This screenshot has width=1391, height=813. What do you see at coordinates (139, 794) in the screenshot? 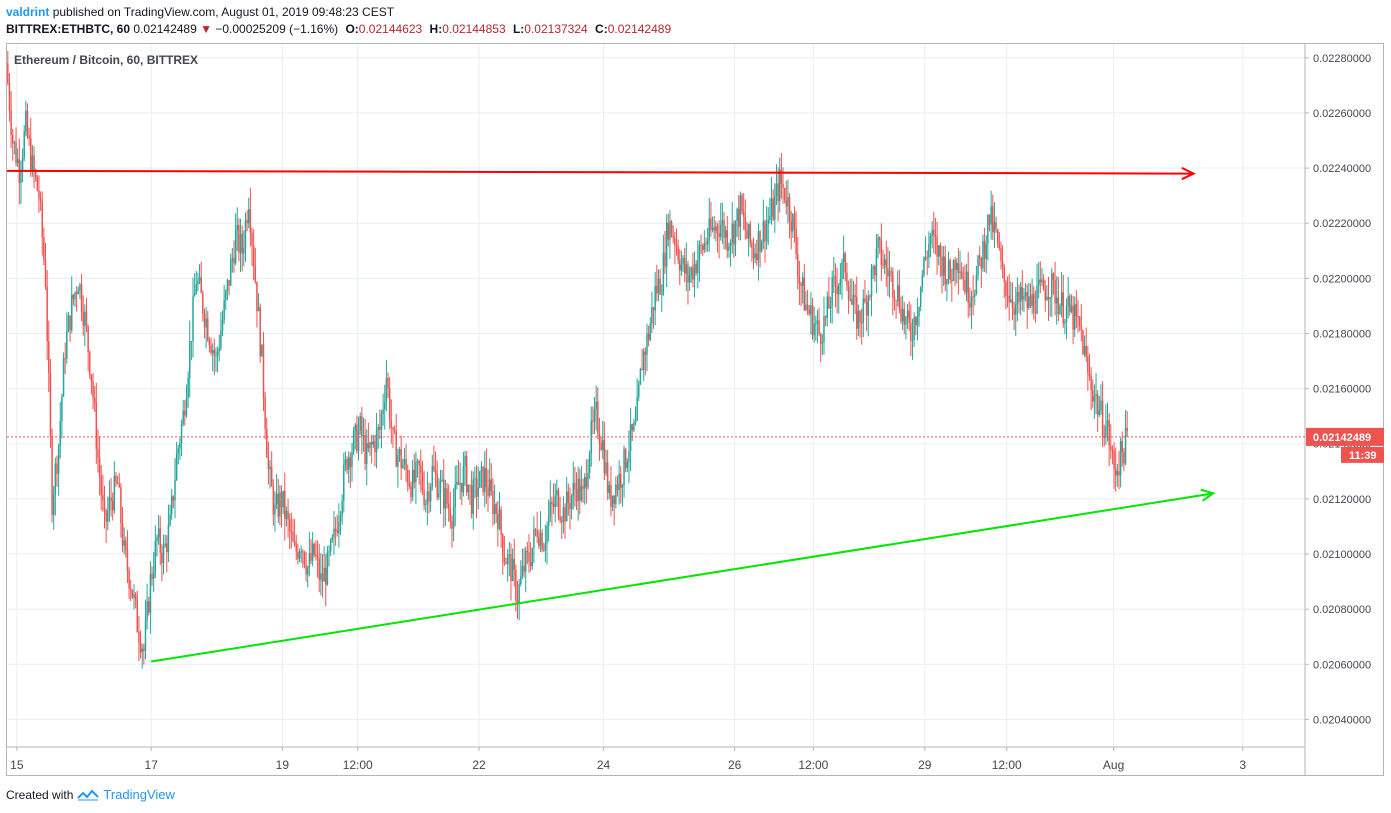
I see `tradingview-link: TradingView` at bounding box center [139, 794].